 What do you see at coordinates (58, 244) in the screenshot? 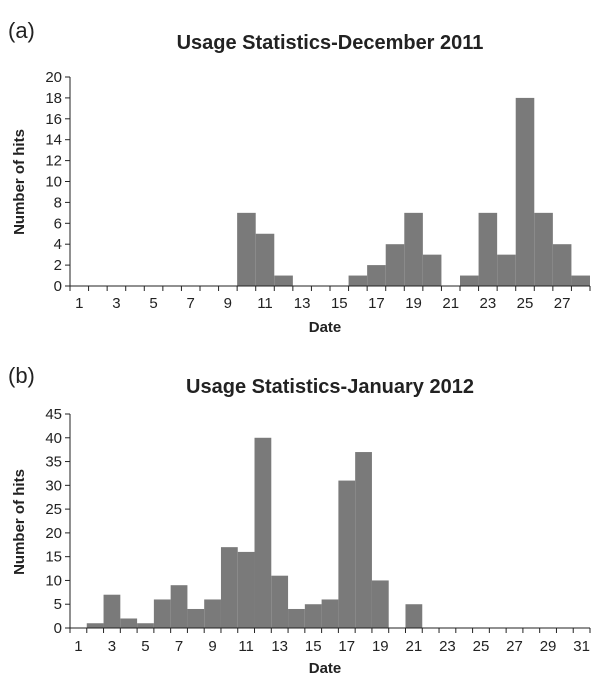
I see `y-tick-label-a-4: 4` at bounding box center [58, 244].